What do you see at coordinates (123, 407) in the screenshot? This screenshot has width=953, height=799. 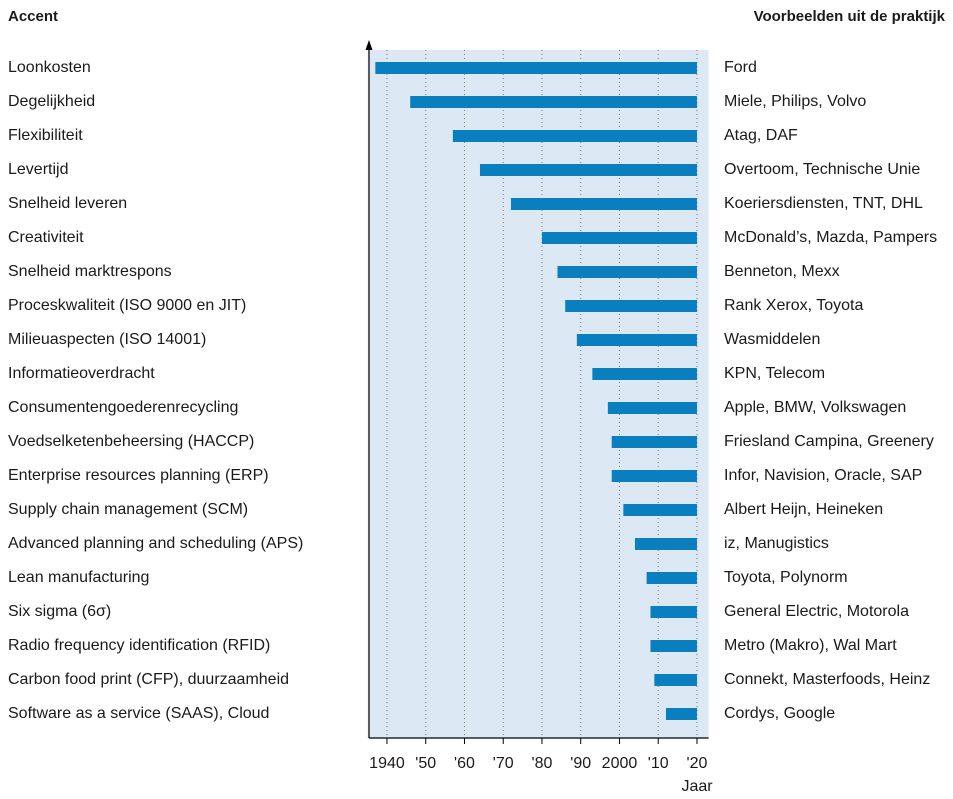 I see `category-label: Consumentengoederenrecycling` at bounding box center [123, 407].